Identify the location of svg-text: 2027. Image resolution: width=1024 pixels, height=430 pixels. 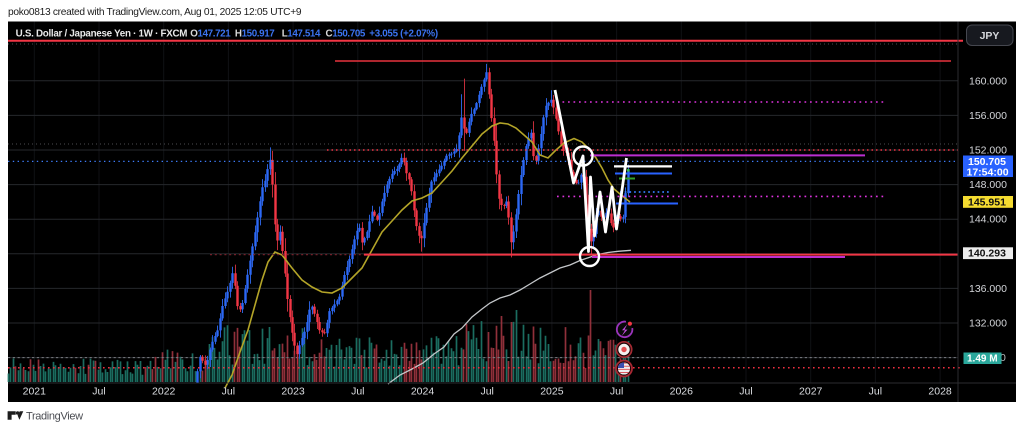
(811, 392).